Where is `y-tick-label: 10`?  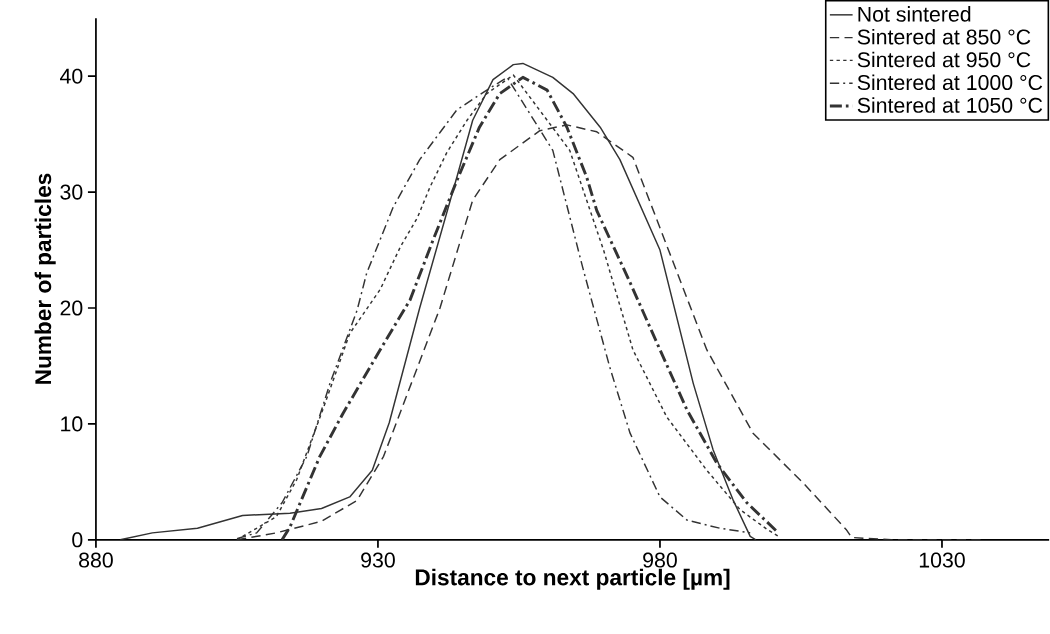 y-tick-label: 10 is located at coordinates (72, 424).